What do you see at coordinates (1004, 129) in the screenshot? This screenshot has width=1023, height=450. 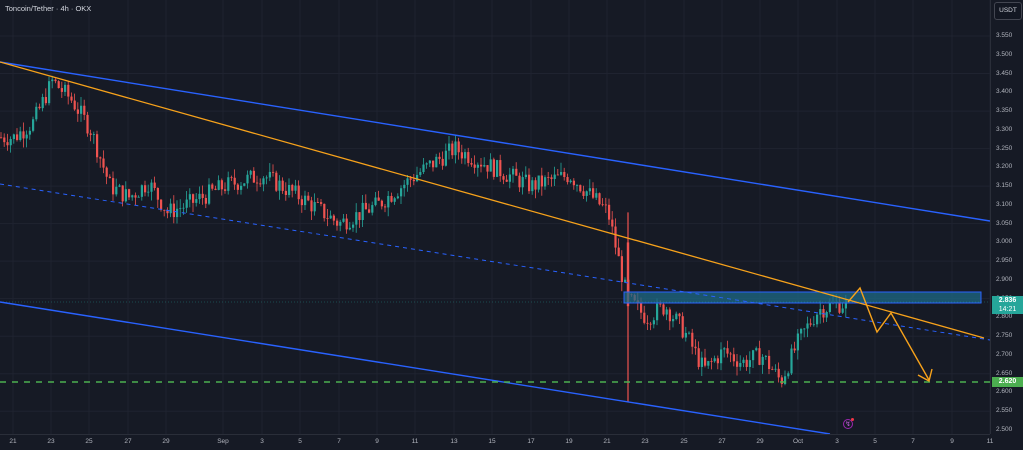 I see `price-tick: 3.300` at bounding box center [1004, 129].